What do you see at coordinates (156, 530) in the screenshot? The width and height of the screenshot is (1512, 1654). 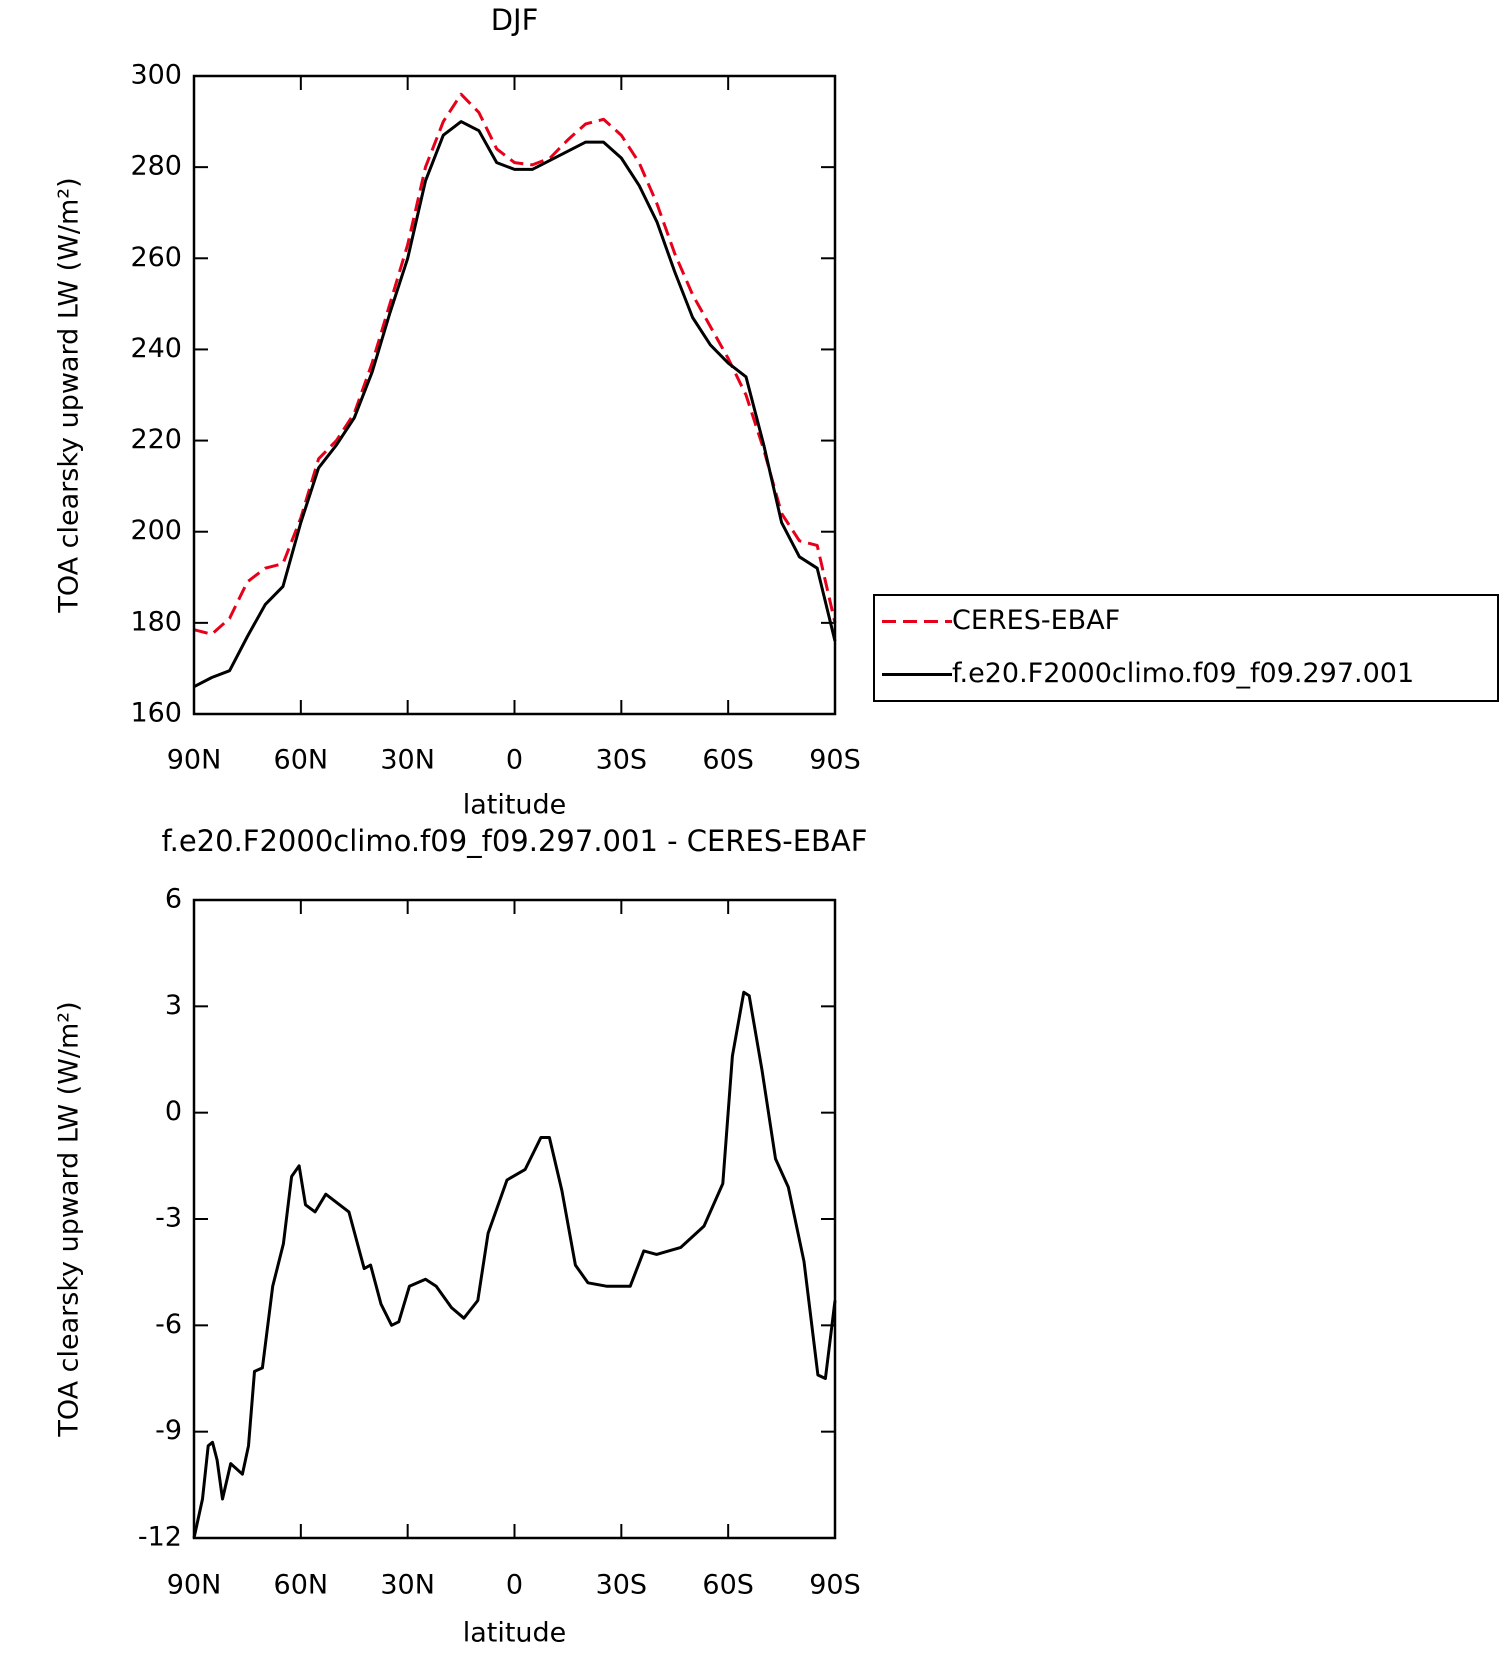 I see `y-tick-label: 200` at bounding box center [156, 530].